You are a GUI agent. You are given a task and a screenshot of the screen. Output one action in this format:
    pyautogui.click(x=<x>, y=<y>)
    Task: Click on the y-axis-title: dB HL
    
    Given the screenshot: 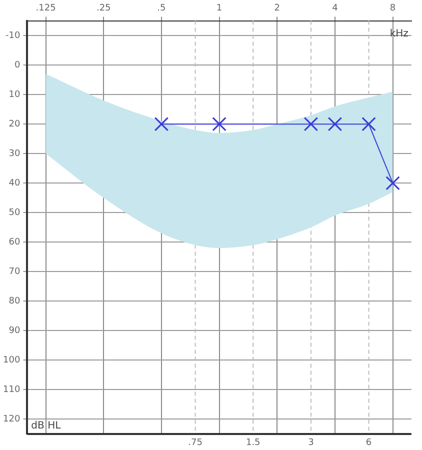 What is the action you would take?
    pyautogui.click(x=46, y=426)
    